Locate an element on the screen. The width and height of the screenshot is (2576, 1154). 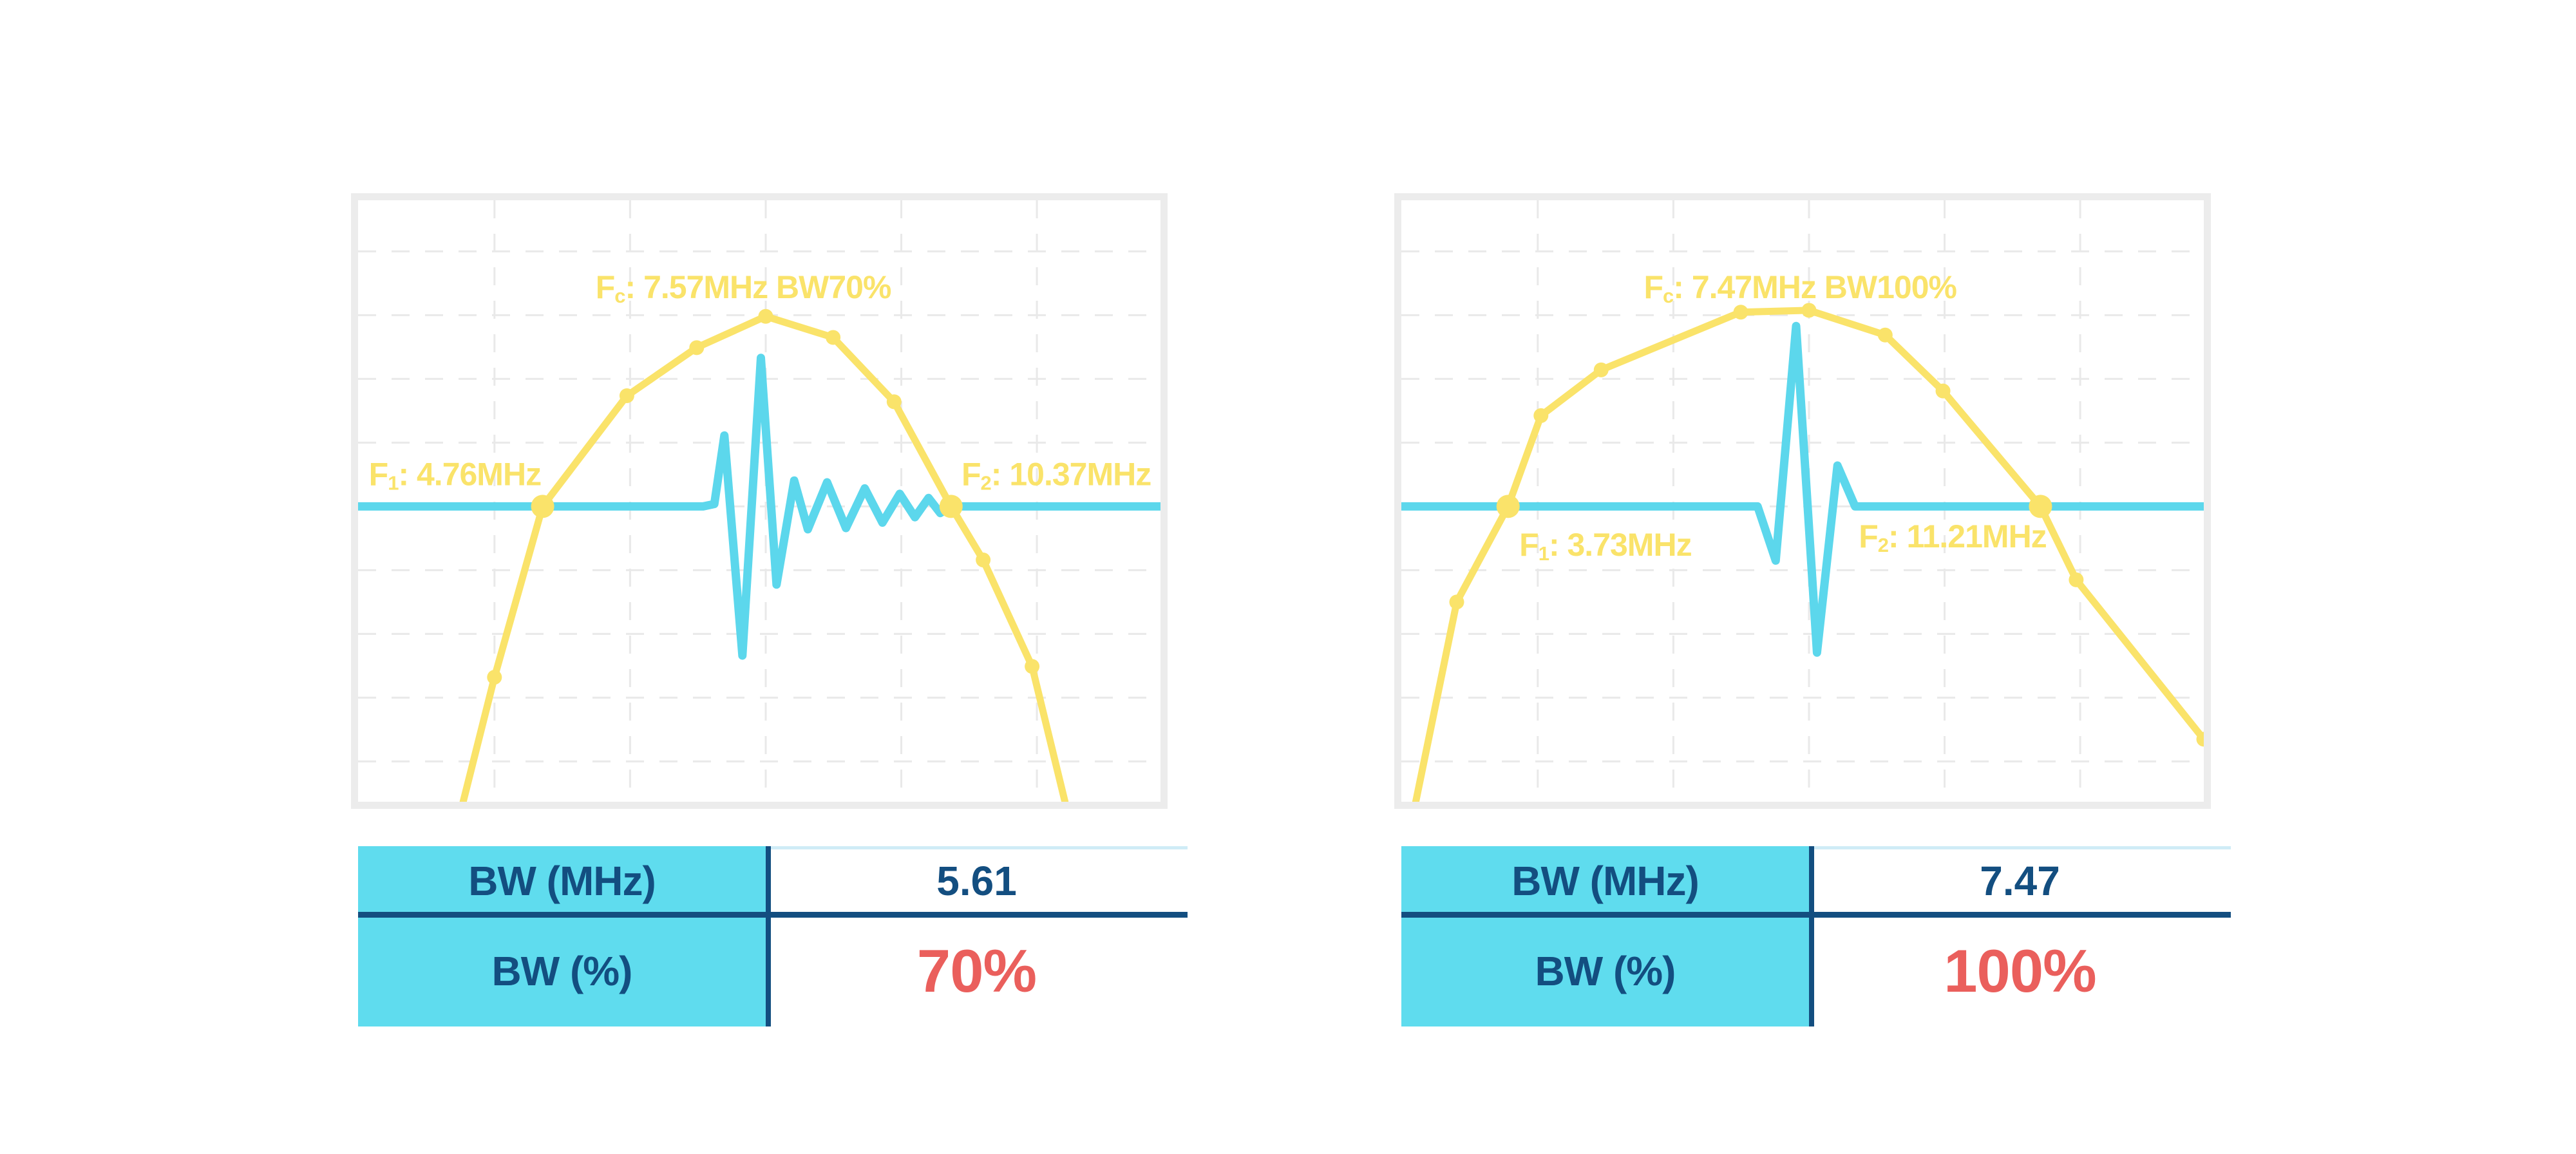
bw-table-70pct: BW (MHz) 5.61 BW (%) 70% is located at coordinates (773, 936).